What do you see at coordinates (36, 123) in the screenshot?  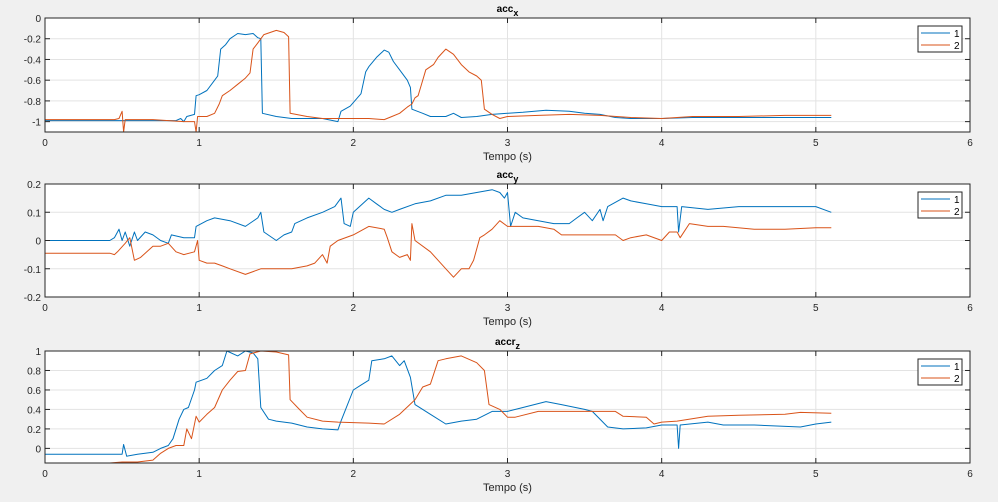 I see `y-tick-label: -1` at bounding box center [36, 123].